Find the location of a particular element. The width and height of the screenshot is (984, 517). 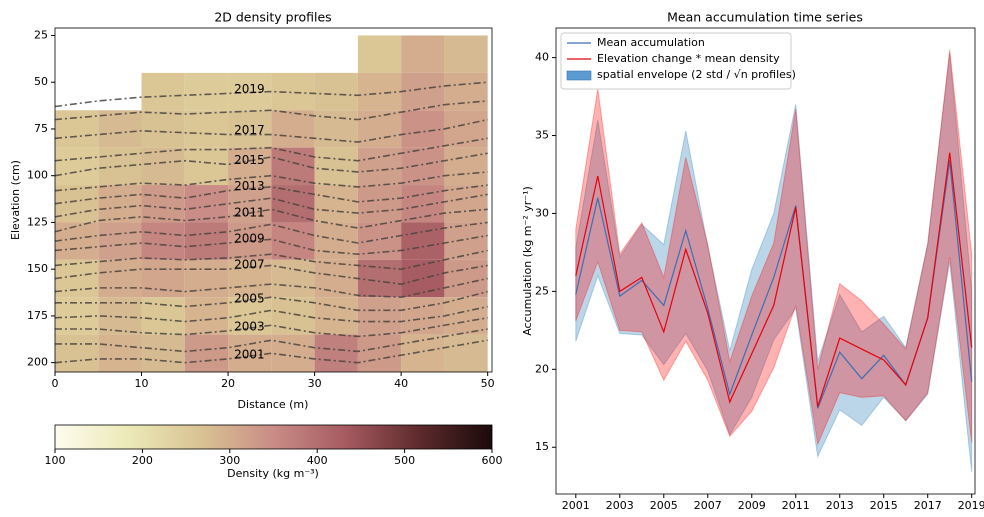

x-tick-label: 10 is located at coordinates (142, 383).